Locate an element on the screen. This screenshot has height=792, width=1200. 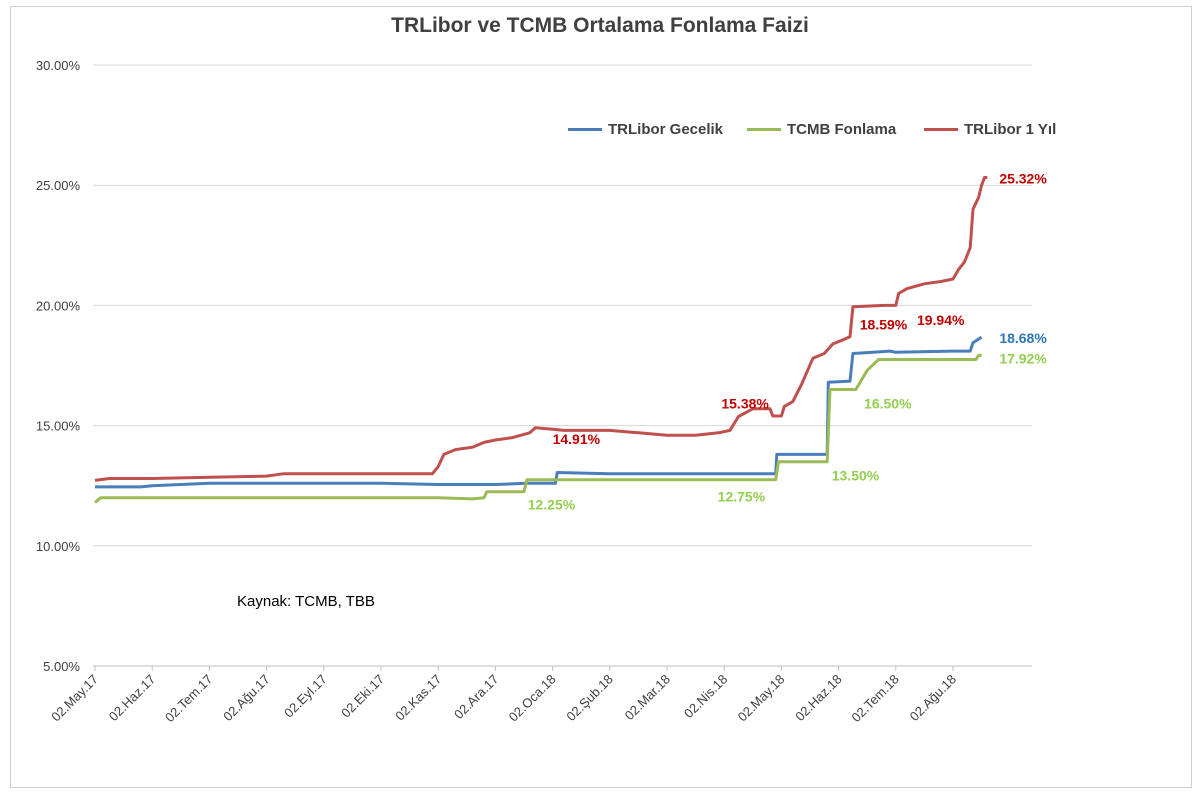
legend-label-tcmb-fonlama: TCMB Fonlama is located at coordinates (842, 129).